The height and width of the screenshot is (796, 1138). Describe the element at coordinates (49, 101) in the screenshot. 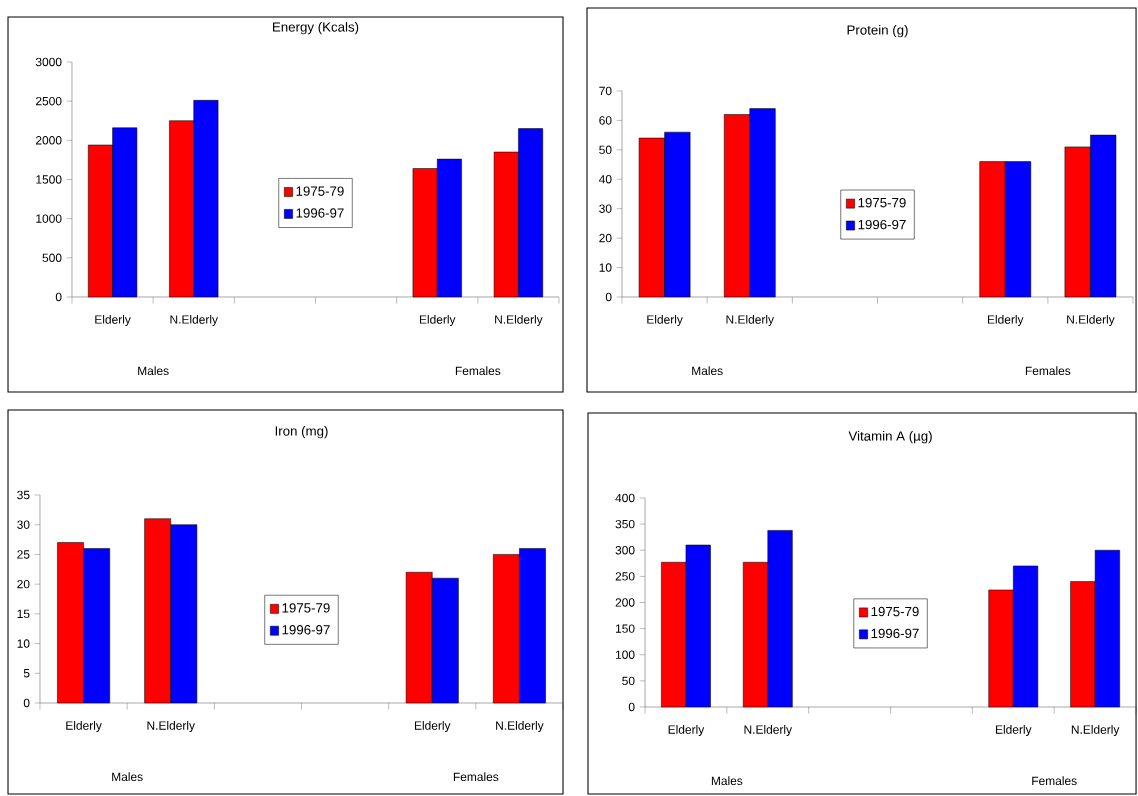

I see `y-tick-label: 2500` at that location.